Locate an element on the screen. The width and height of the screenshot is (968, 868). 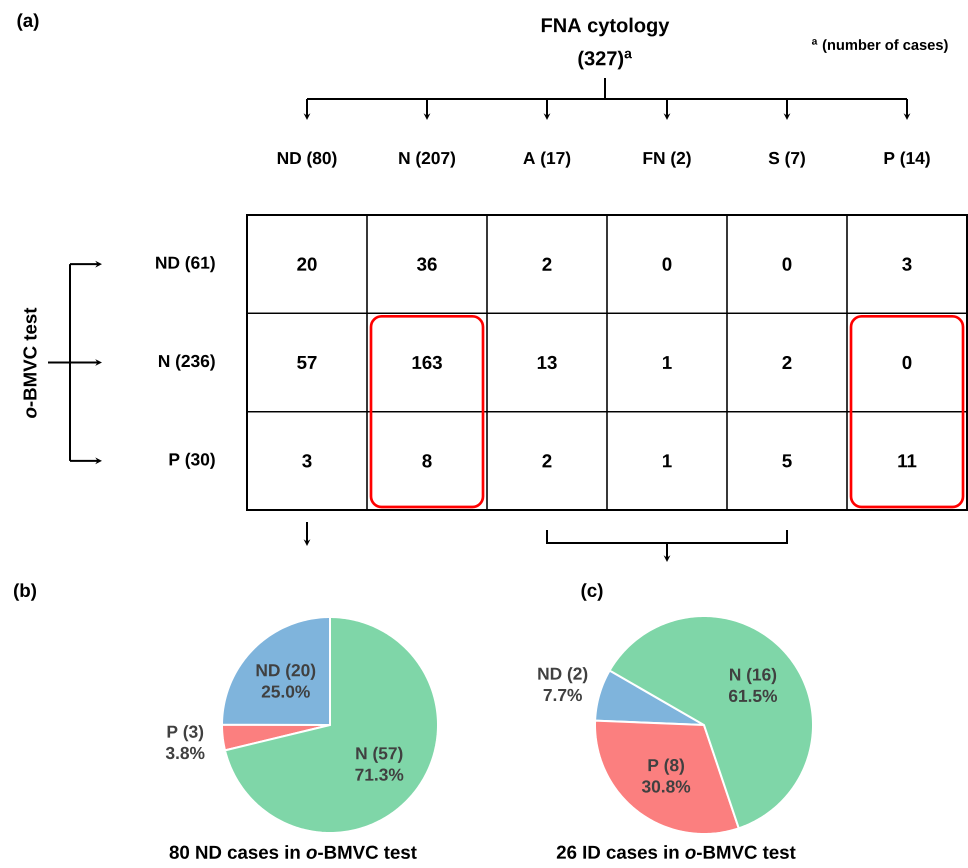
x-tick-label: A (17) is located at coordinates (546, 159).